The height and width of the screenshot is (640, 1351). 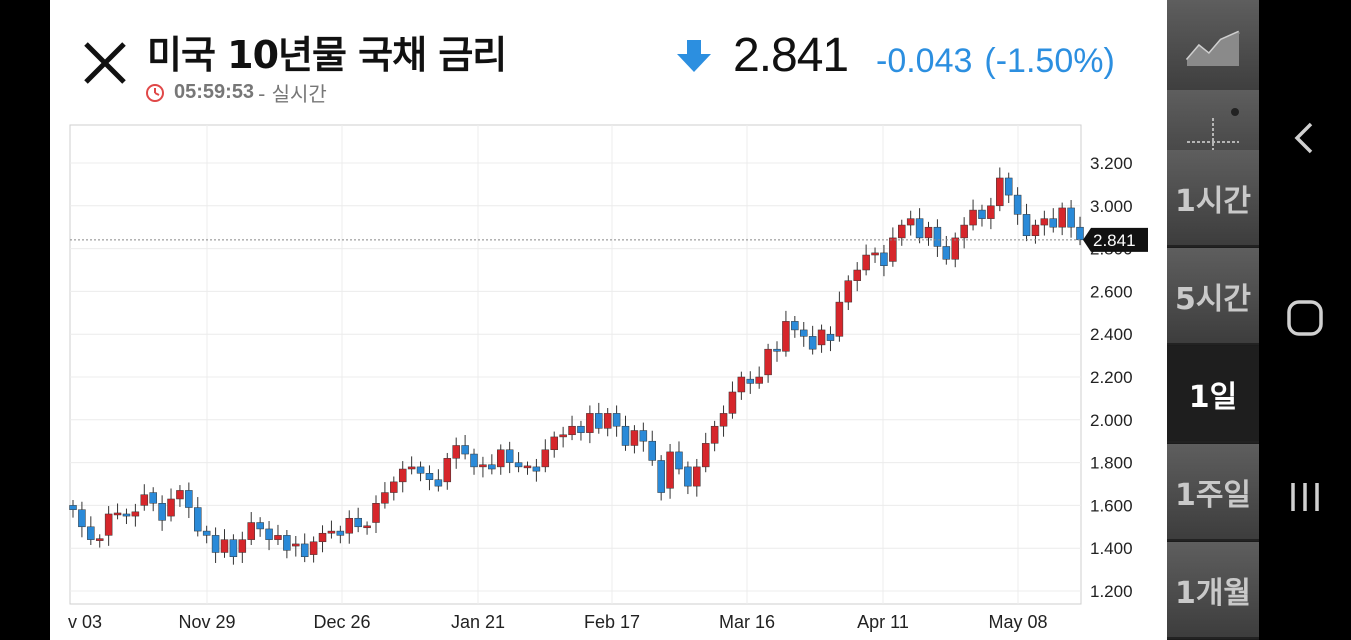 What do you see at coordinates (1213, 198) in the screenshot?
I see `interval-1h: 1시간` at bounding box center [1213, 198].